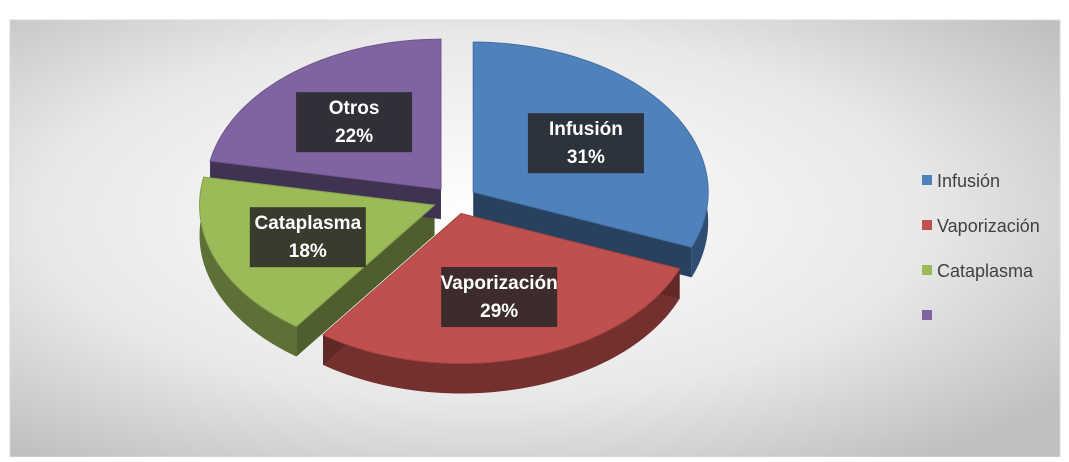 This screenshot has height=462, width=1069. I want to click on legend-label: Cataplasma, so click(985, 271).